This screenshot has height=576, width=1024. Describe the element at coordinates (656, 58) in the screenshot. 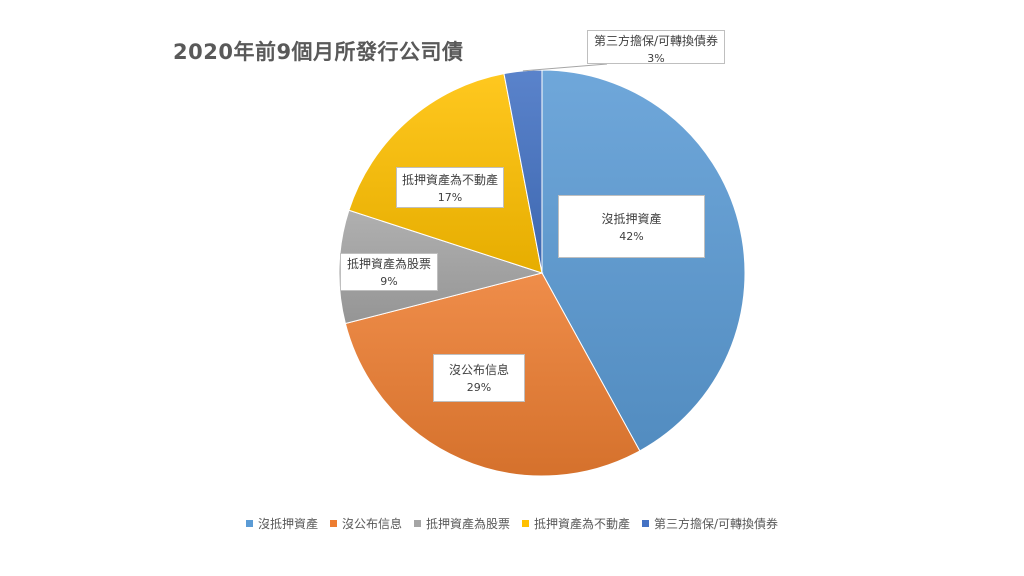

I see `data-label-percent: 3%` at that location.